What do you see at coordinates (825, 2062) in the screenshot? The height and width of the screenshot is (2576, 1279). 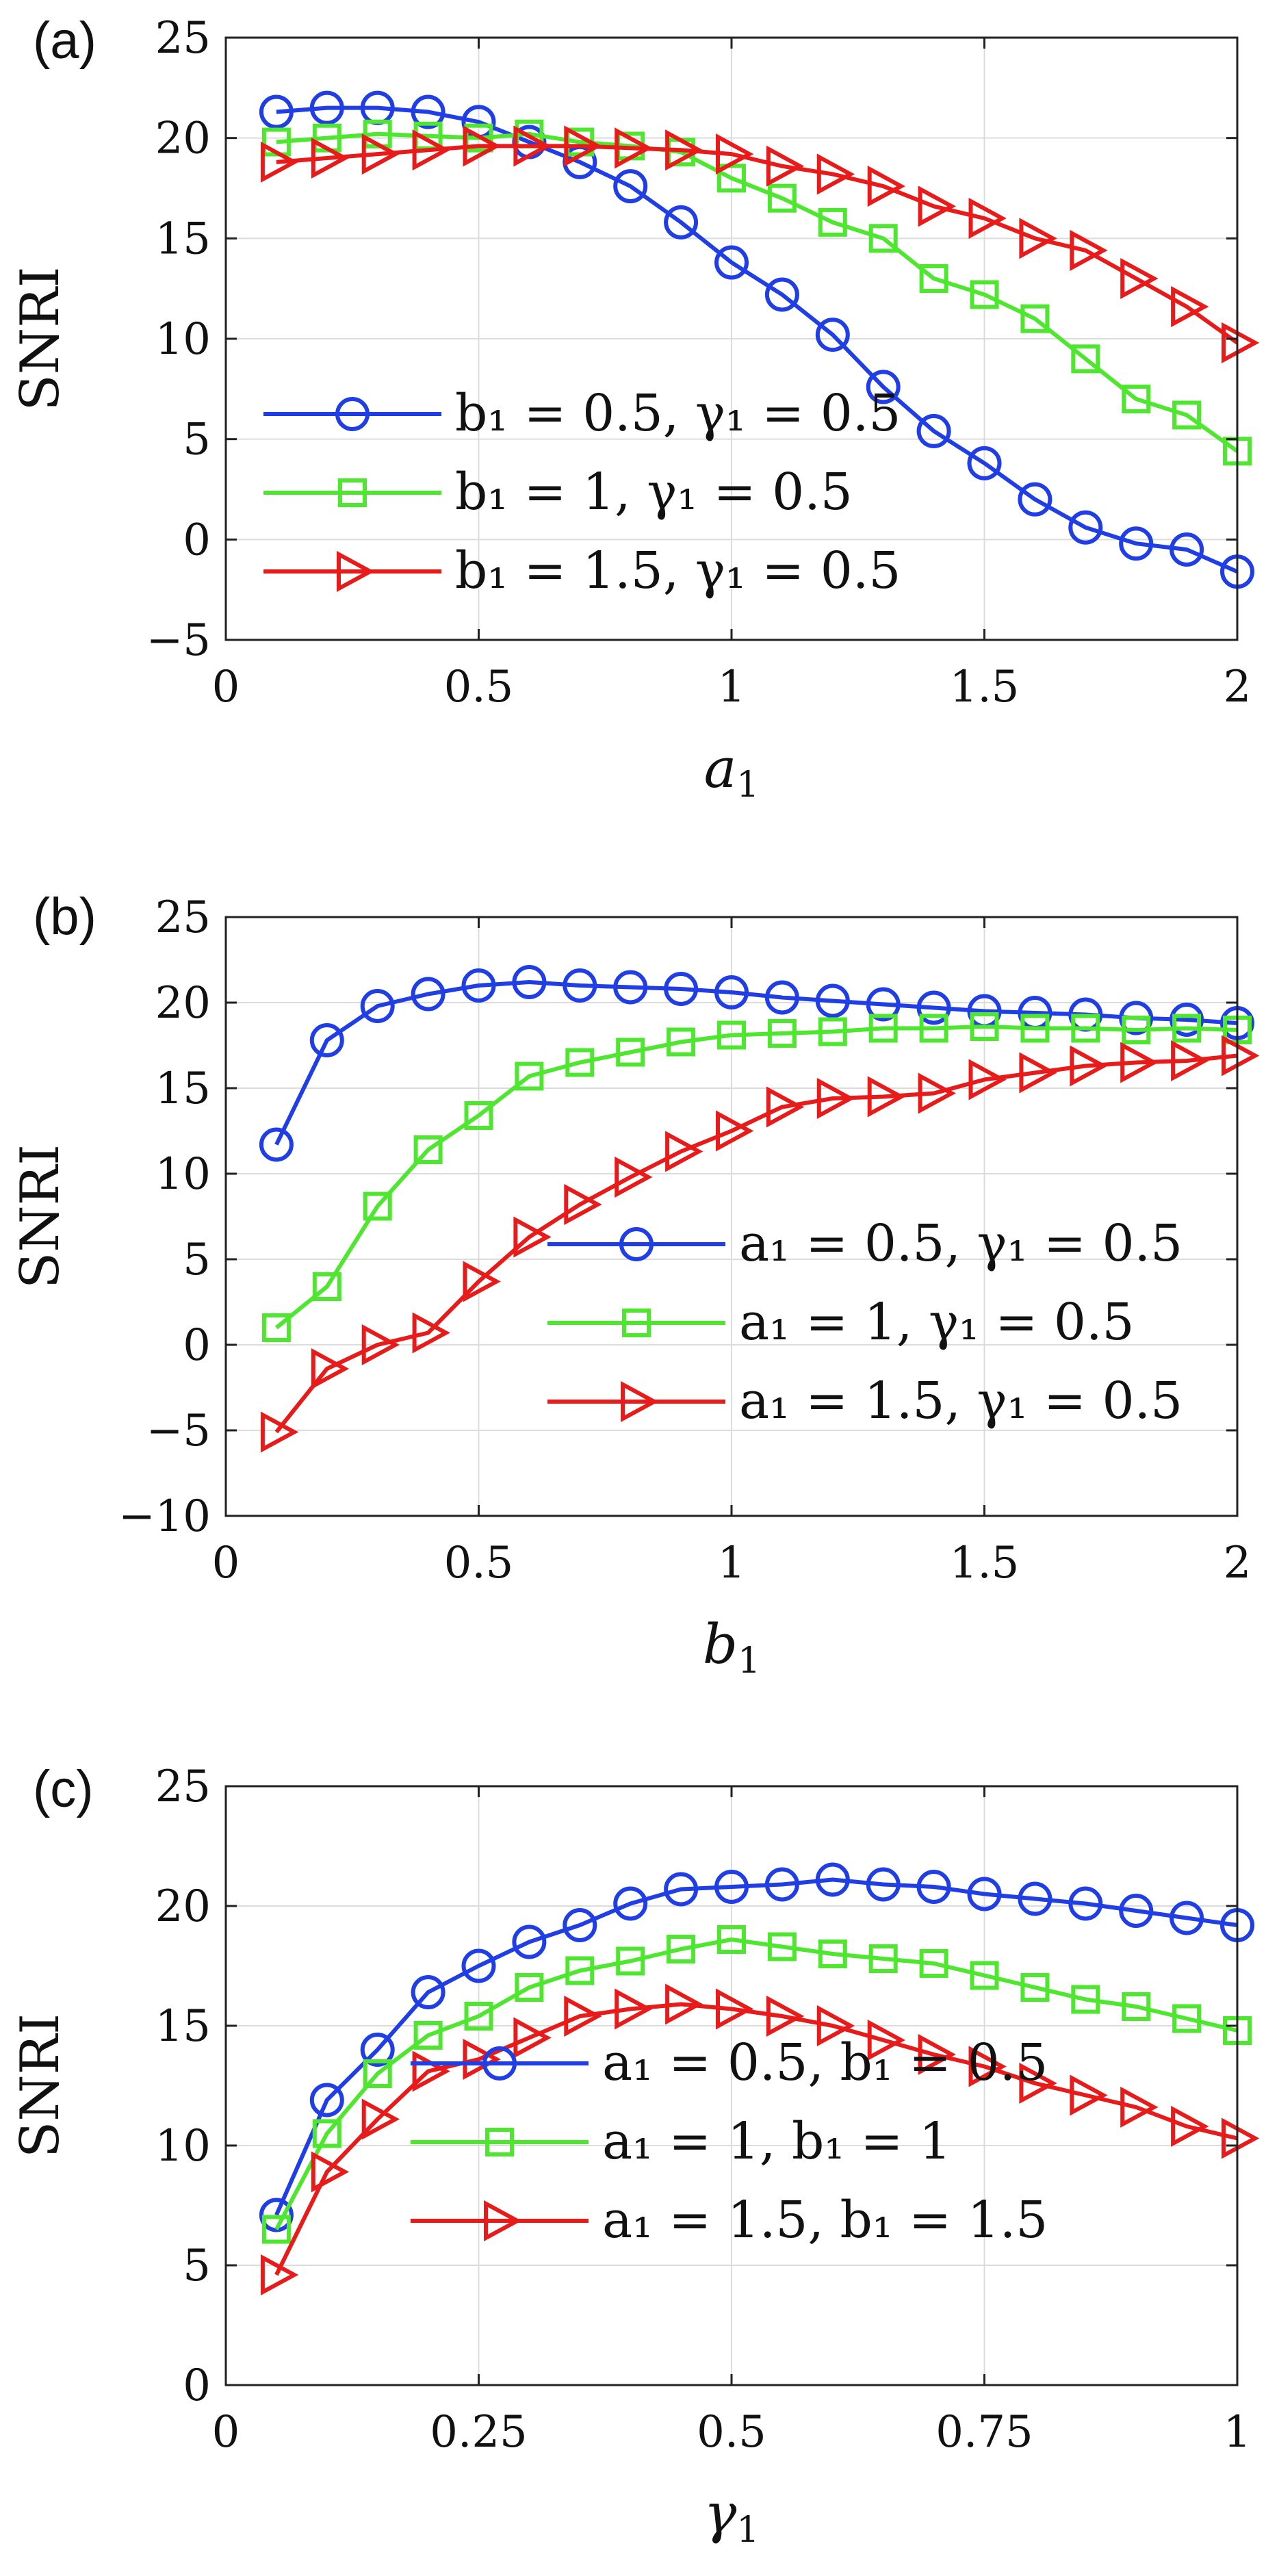 I see `legend-label: a₁ = 0.5, b₁ = 0.5` at bounding box center [825, 2062].